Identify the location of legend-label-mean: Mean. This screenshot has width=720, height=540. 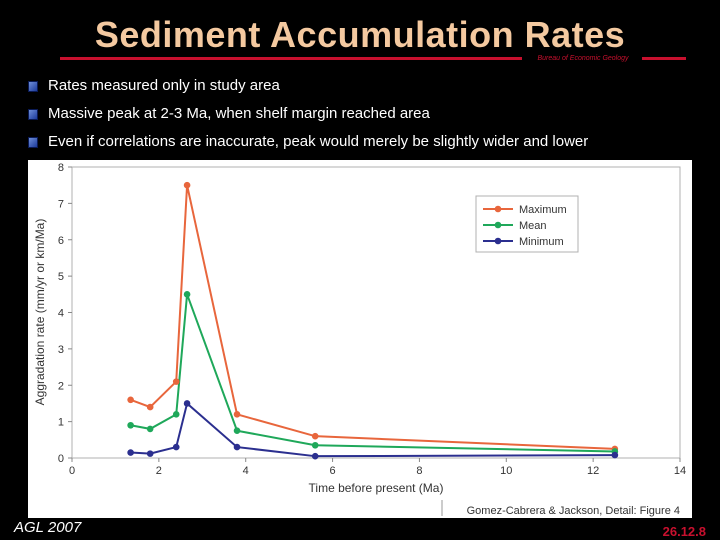
(533, 226).